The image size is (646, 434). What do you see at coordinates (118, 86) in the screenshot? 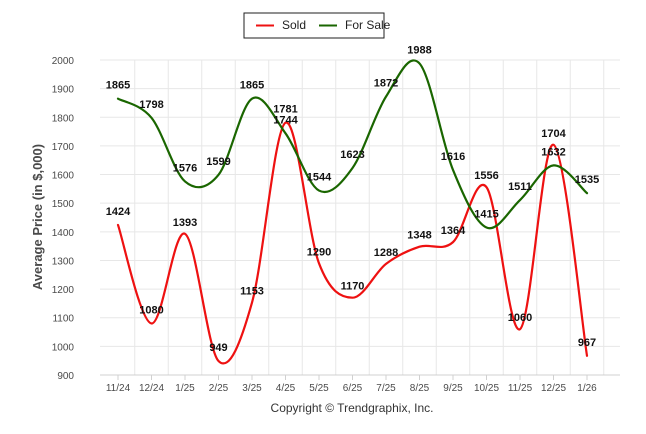
I see `for-sale-data-label-11/24: 1865` at bounding box center [118, 86].